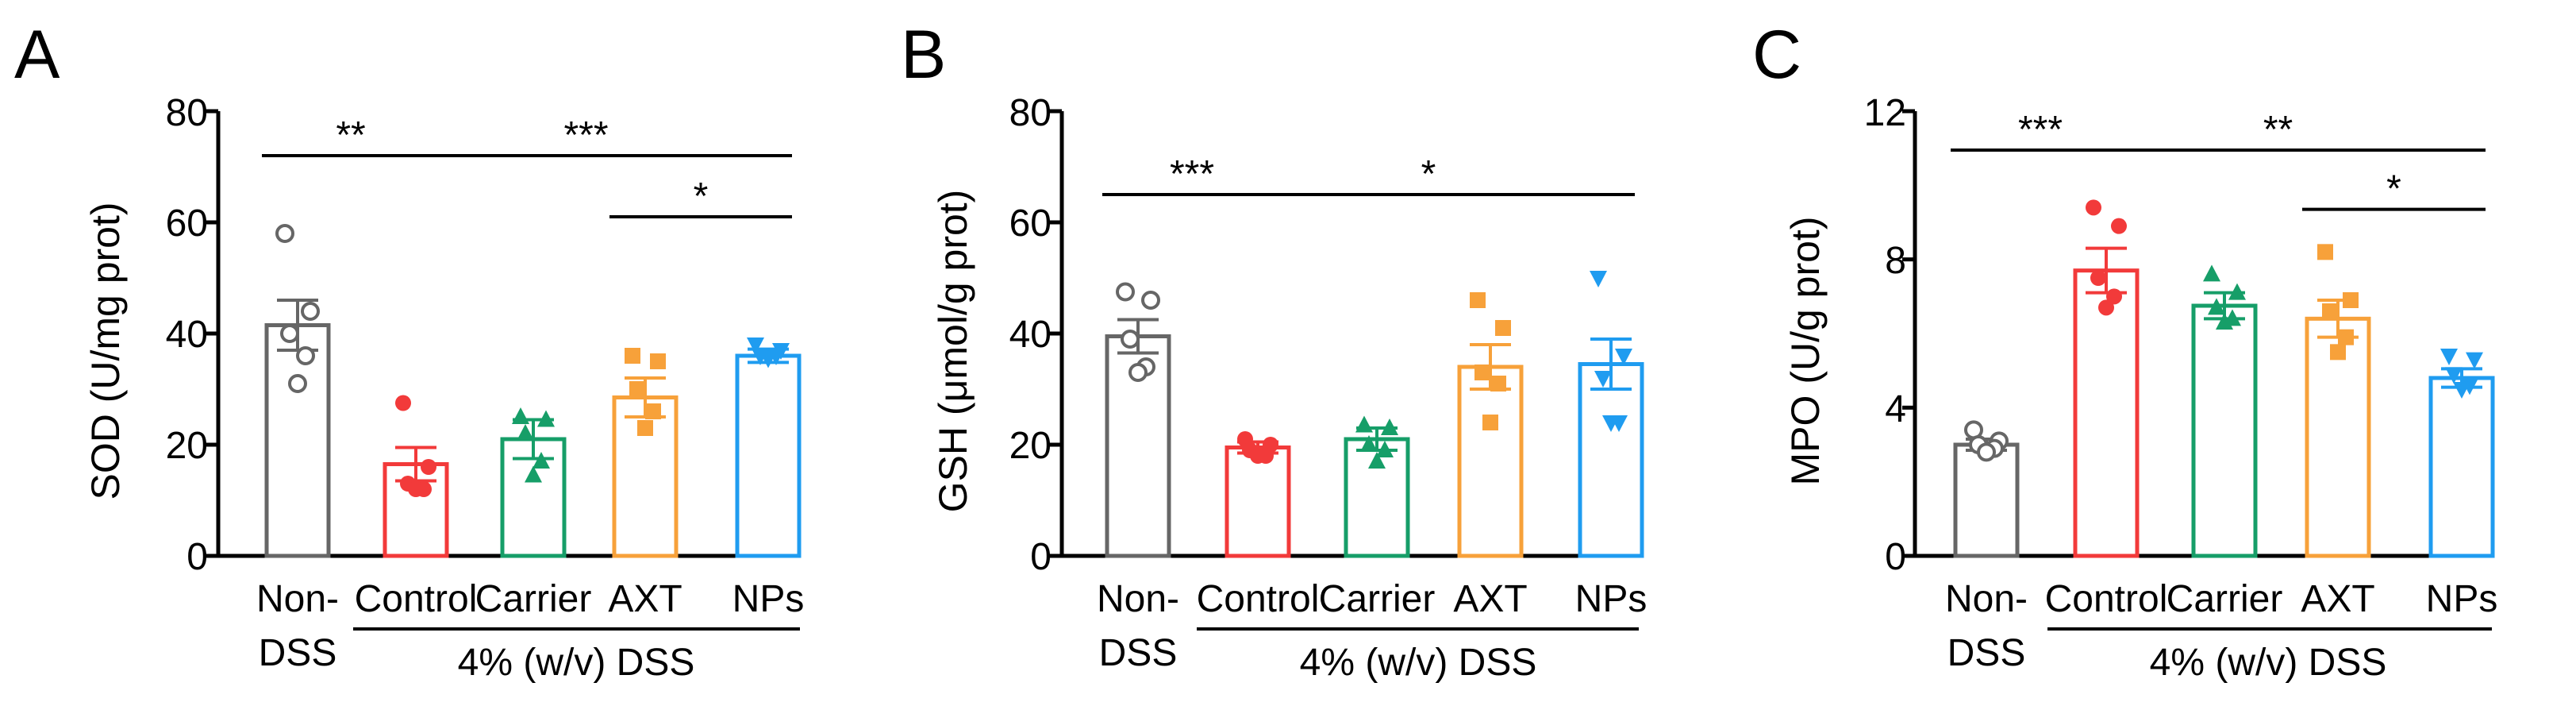 Image resolution: width=2576 pixels, height=702 pixels. Describe the element at coordinates (2337, 599) in the screenshot. I see `panel-c-xlabel-axt: AXT` at that location.